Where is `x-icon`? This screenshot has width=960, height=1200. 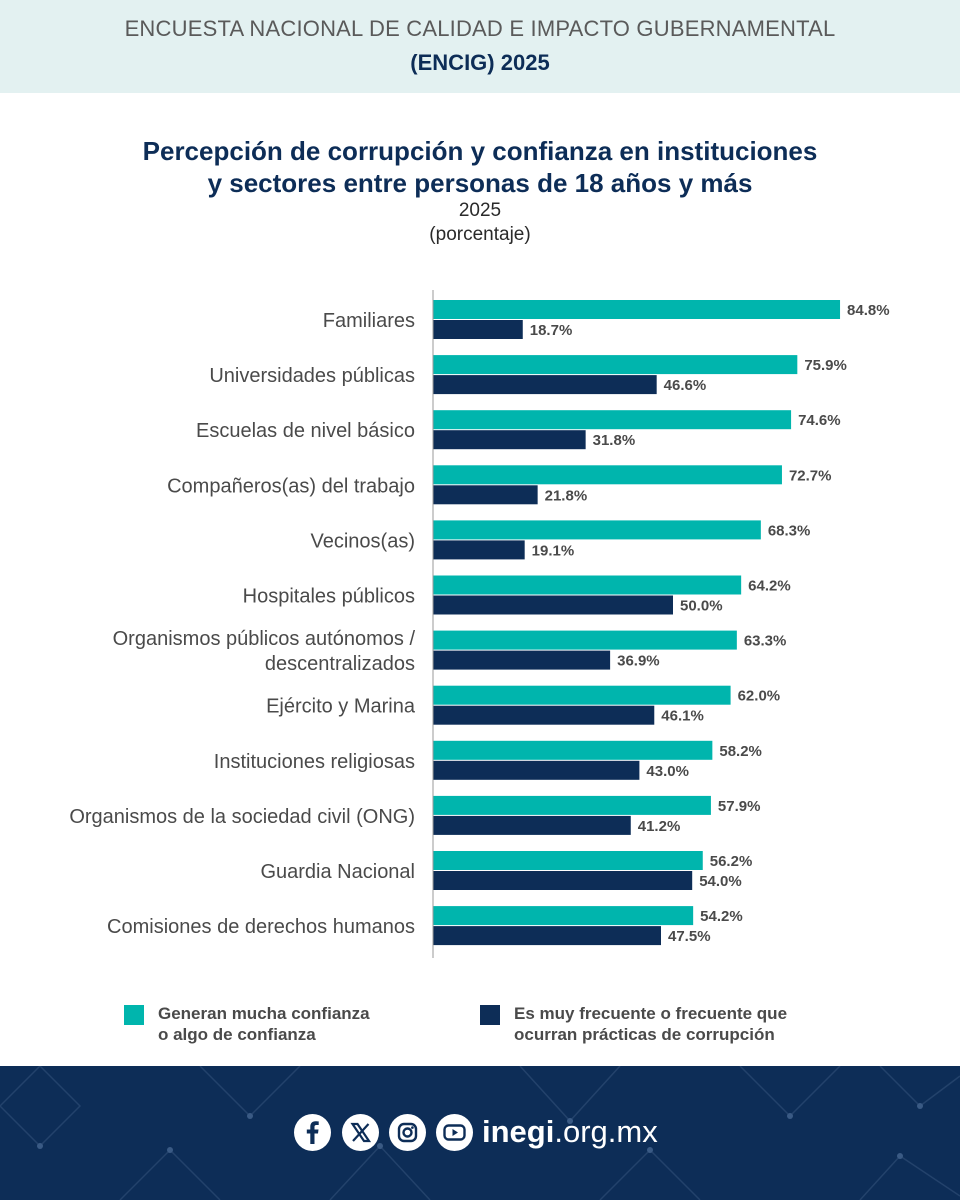 x-icon is located at coordinates (360, 1132).